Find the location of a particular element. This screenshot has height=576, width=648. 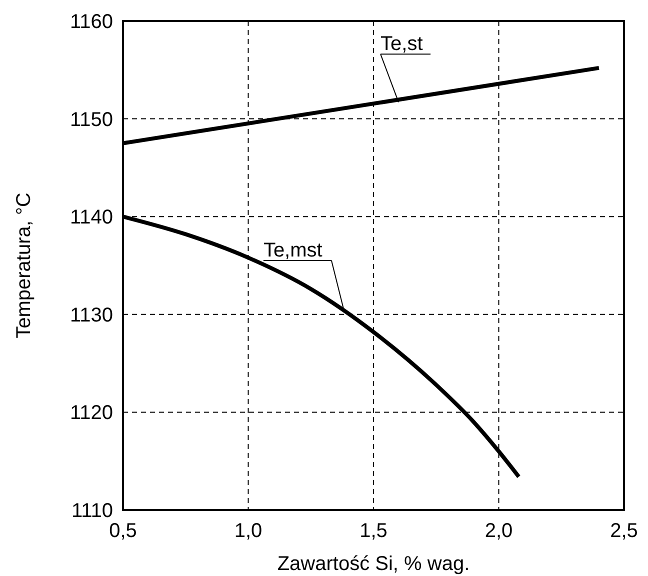

y-tick-label: 1130 is located at coordinates (91, 315).